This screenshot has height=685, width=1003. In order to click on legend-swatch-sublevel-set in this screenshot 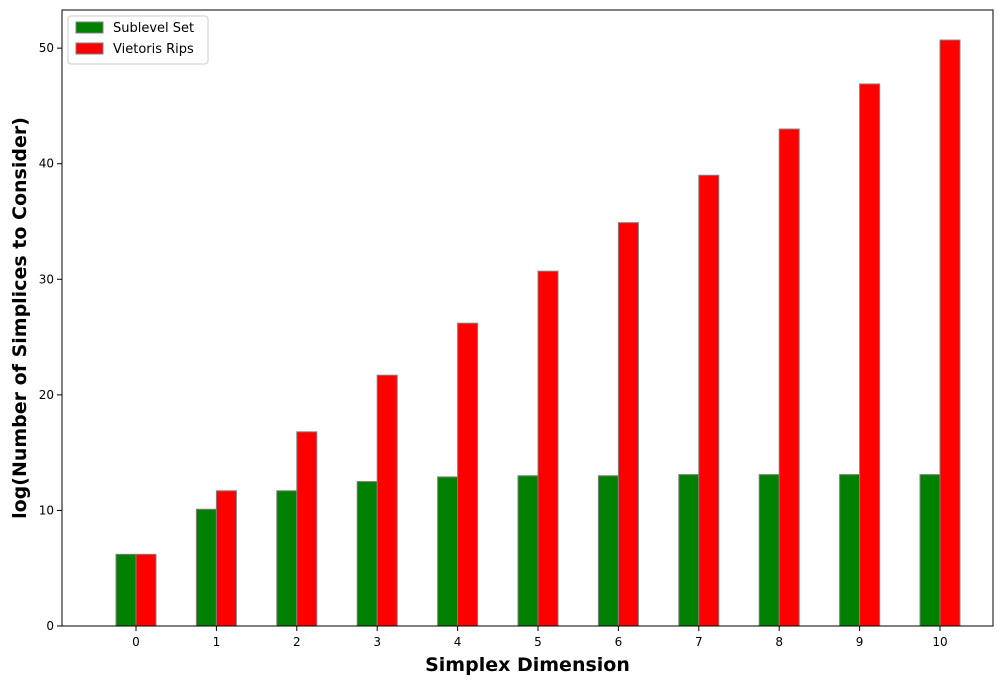, I will do `click(89, 27)`.